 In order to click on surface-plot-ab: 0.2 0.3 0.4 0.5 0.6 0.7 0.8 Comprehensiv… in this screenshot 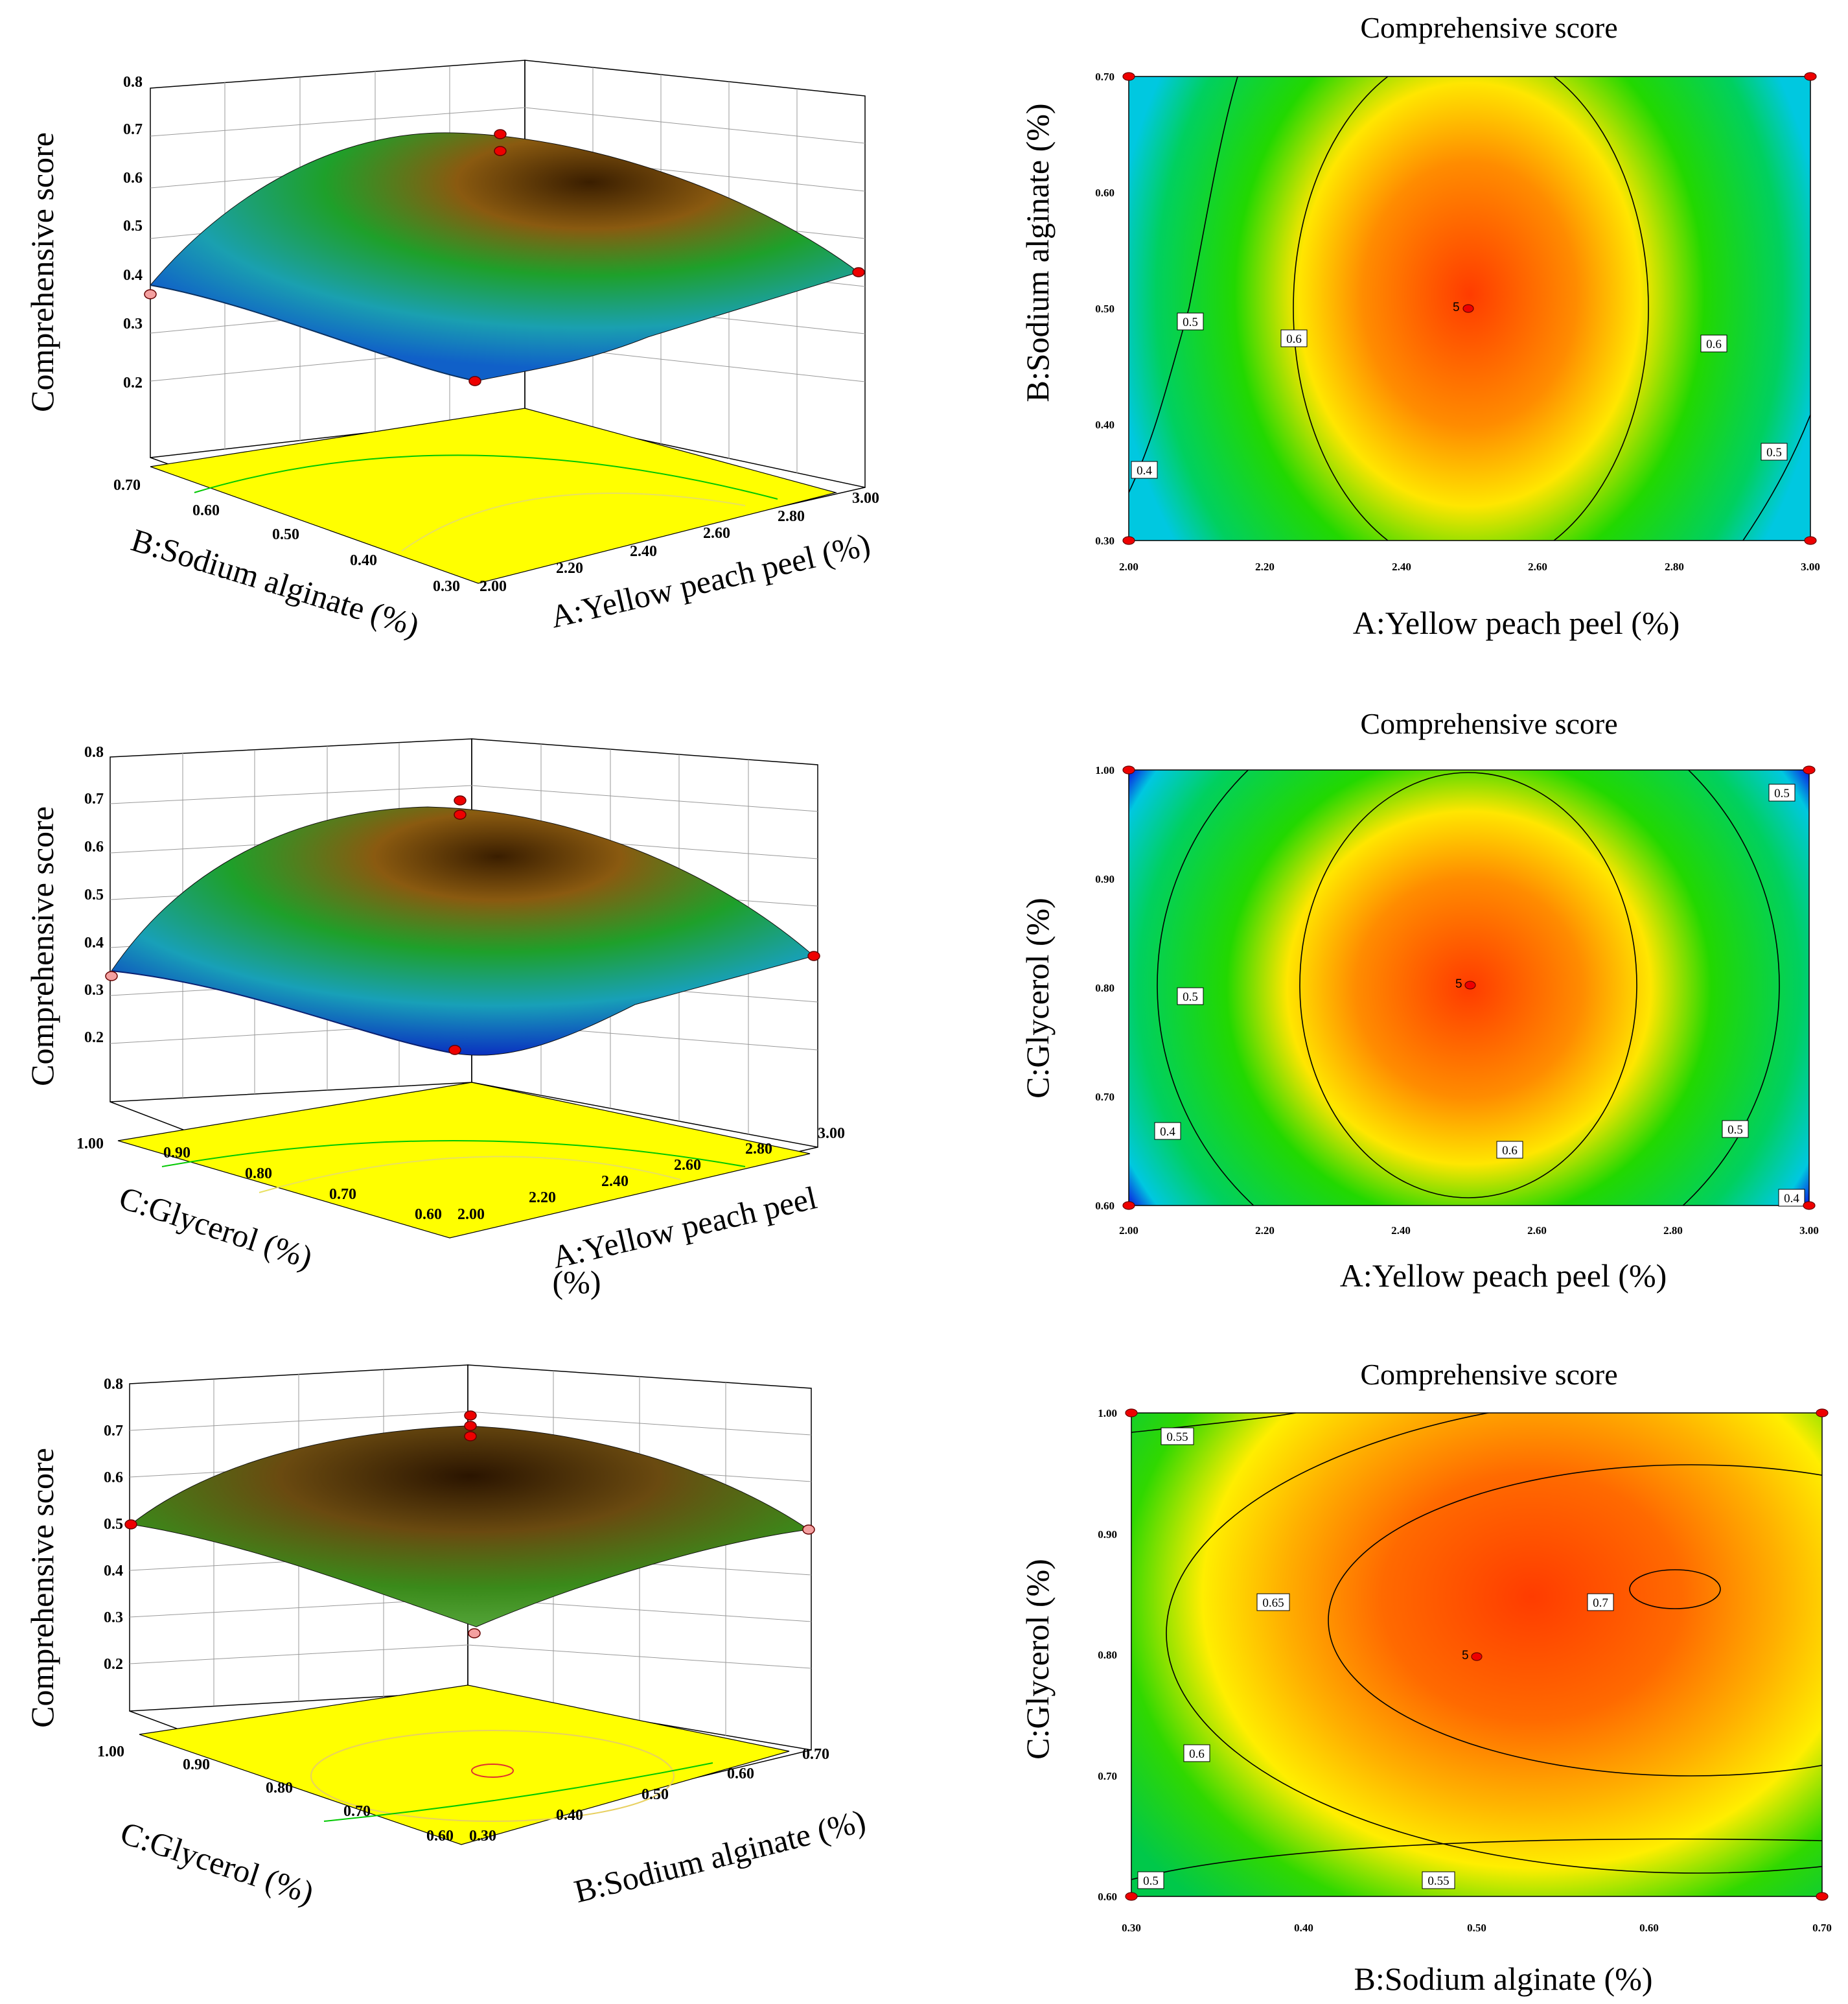, I will do `click(452, 352)`.